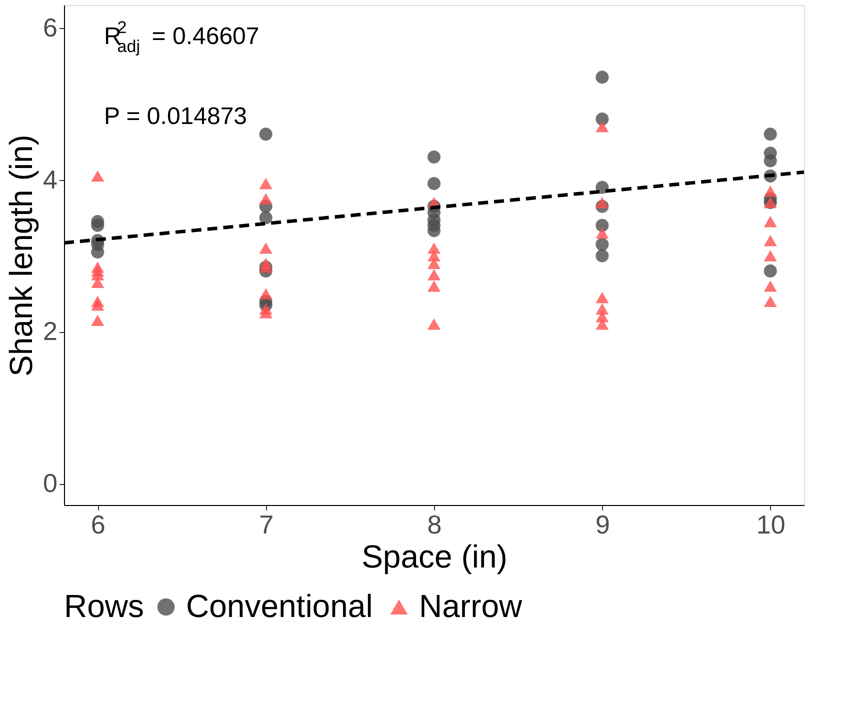  What do you see at coordinates (104, 606) in the screenshot?
I see `legend-title: Rows` at bounding box center [104, 606].